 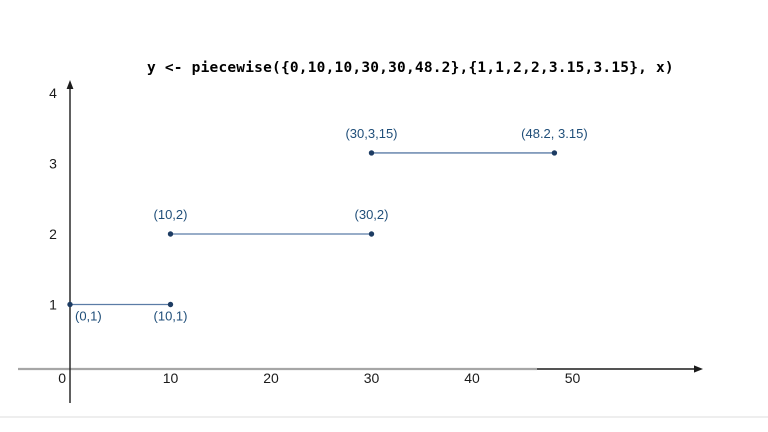 What do you see at coordinates (171, 378) in the screenshot?
I see `x-tick-label: 10` at bounding box center [171, 378].